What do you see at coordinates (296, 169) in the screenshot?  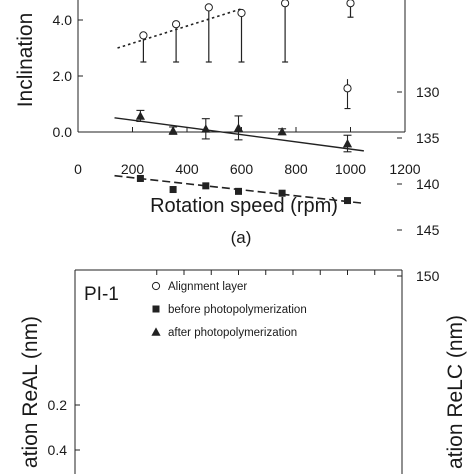 I see `panel-a-x-tick-label: 800` at bounding box center [296, 169].